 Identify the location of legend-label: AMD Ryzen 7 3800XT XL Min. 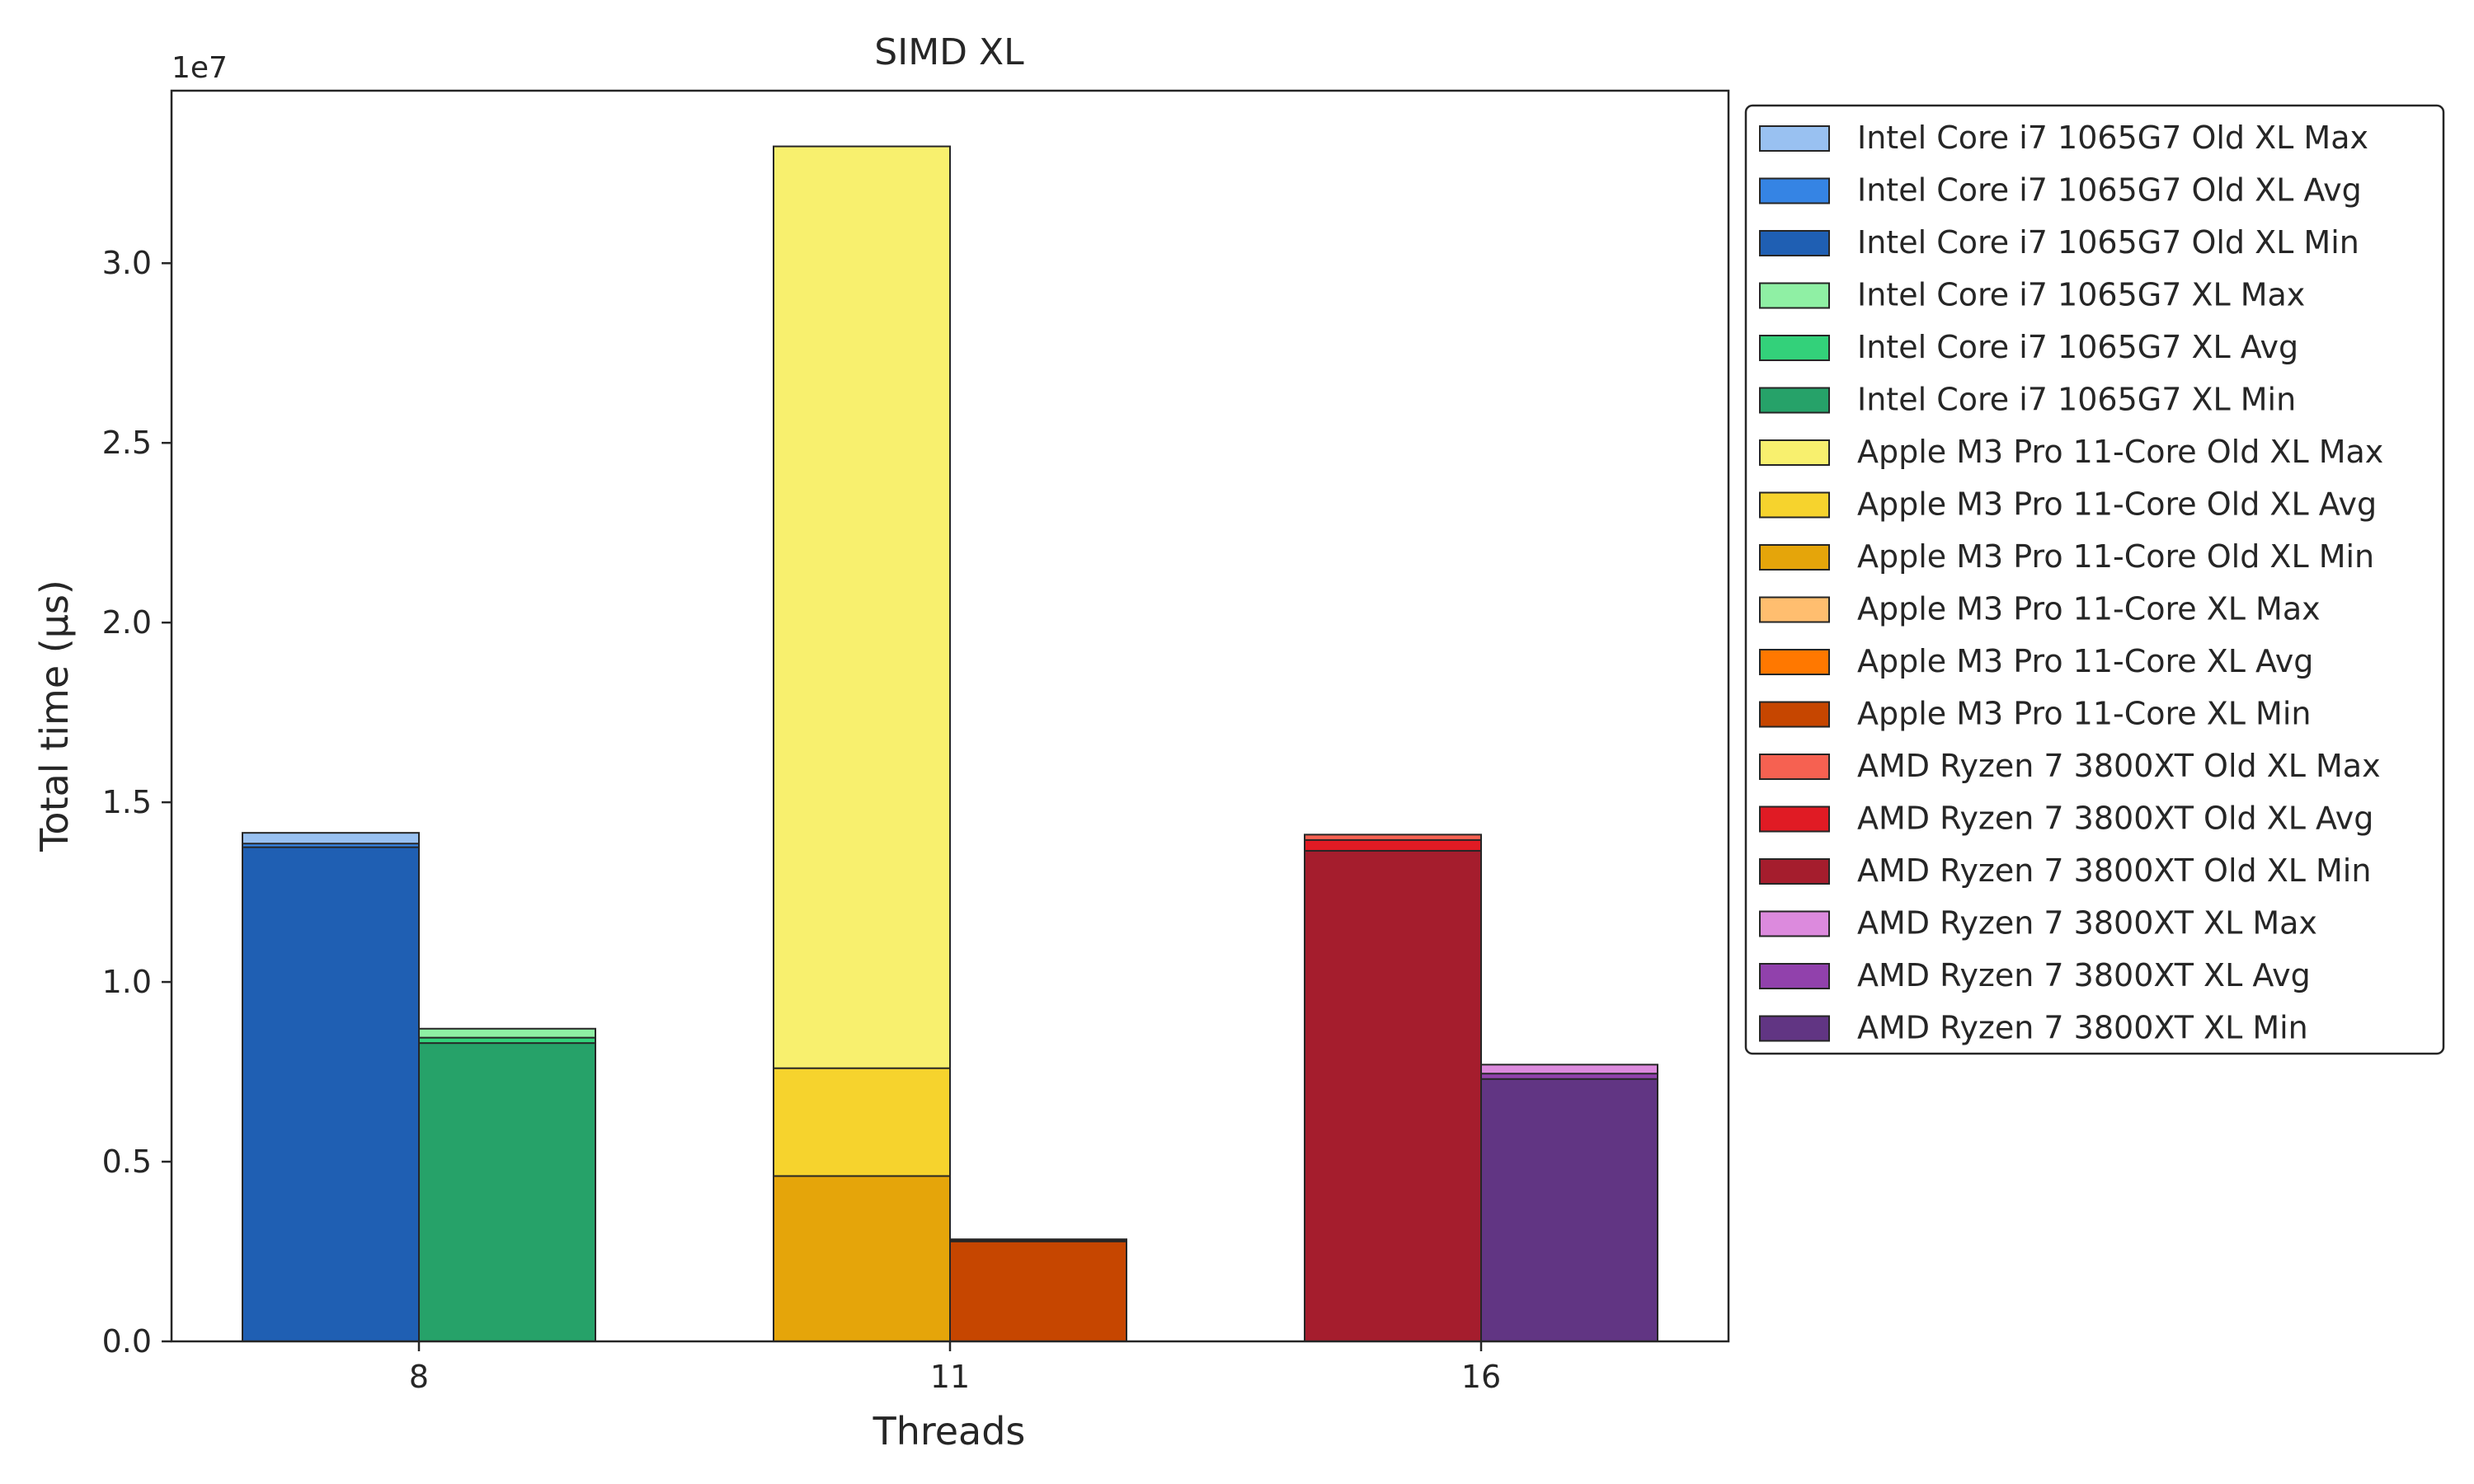
(2082, 1028).